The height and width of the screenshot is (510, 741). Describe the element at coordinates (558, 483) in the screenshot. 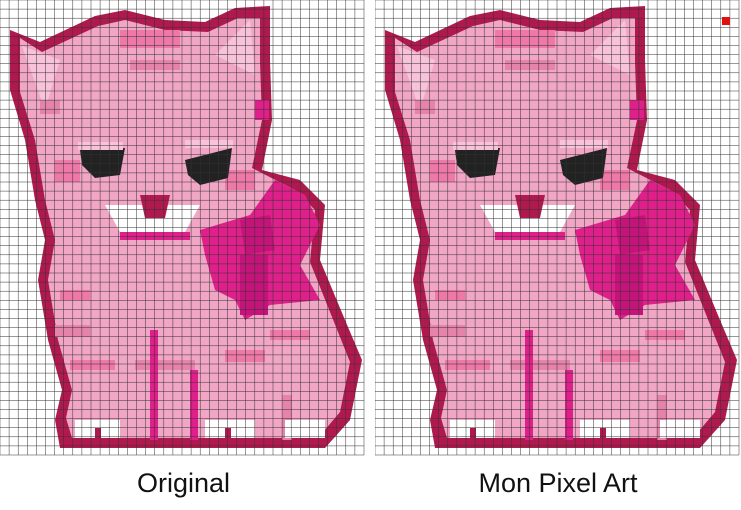

I see `my-pixel-art-caption: Mon Pixel Art` at that location.